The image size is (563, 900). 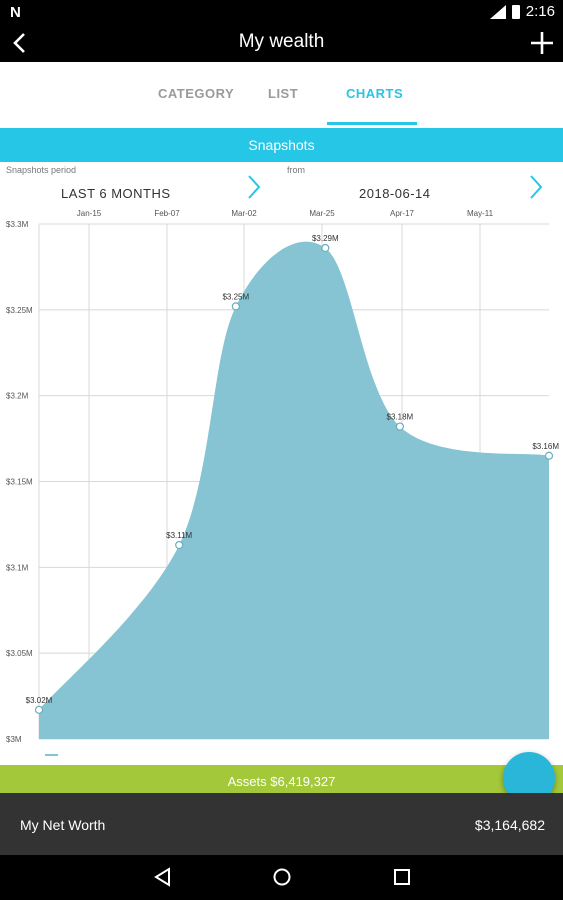 What do you see at coordinates (372, 123) in the screenshot?
I see `tab-indicator` at bounding box center [372, 123].